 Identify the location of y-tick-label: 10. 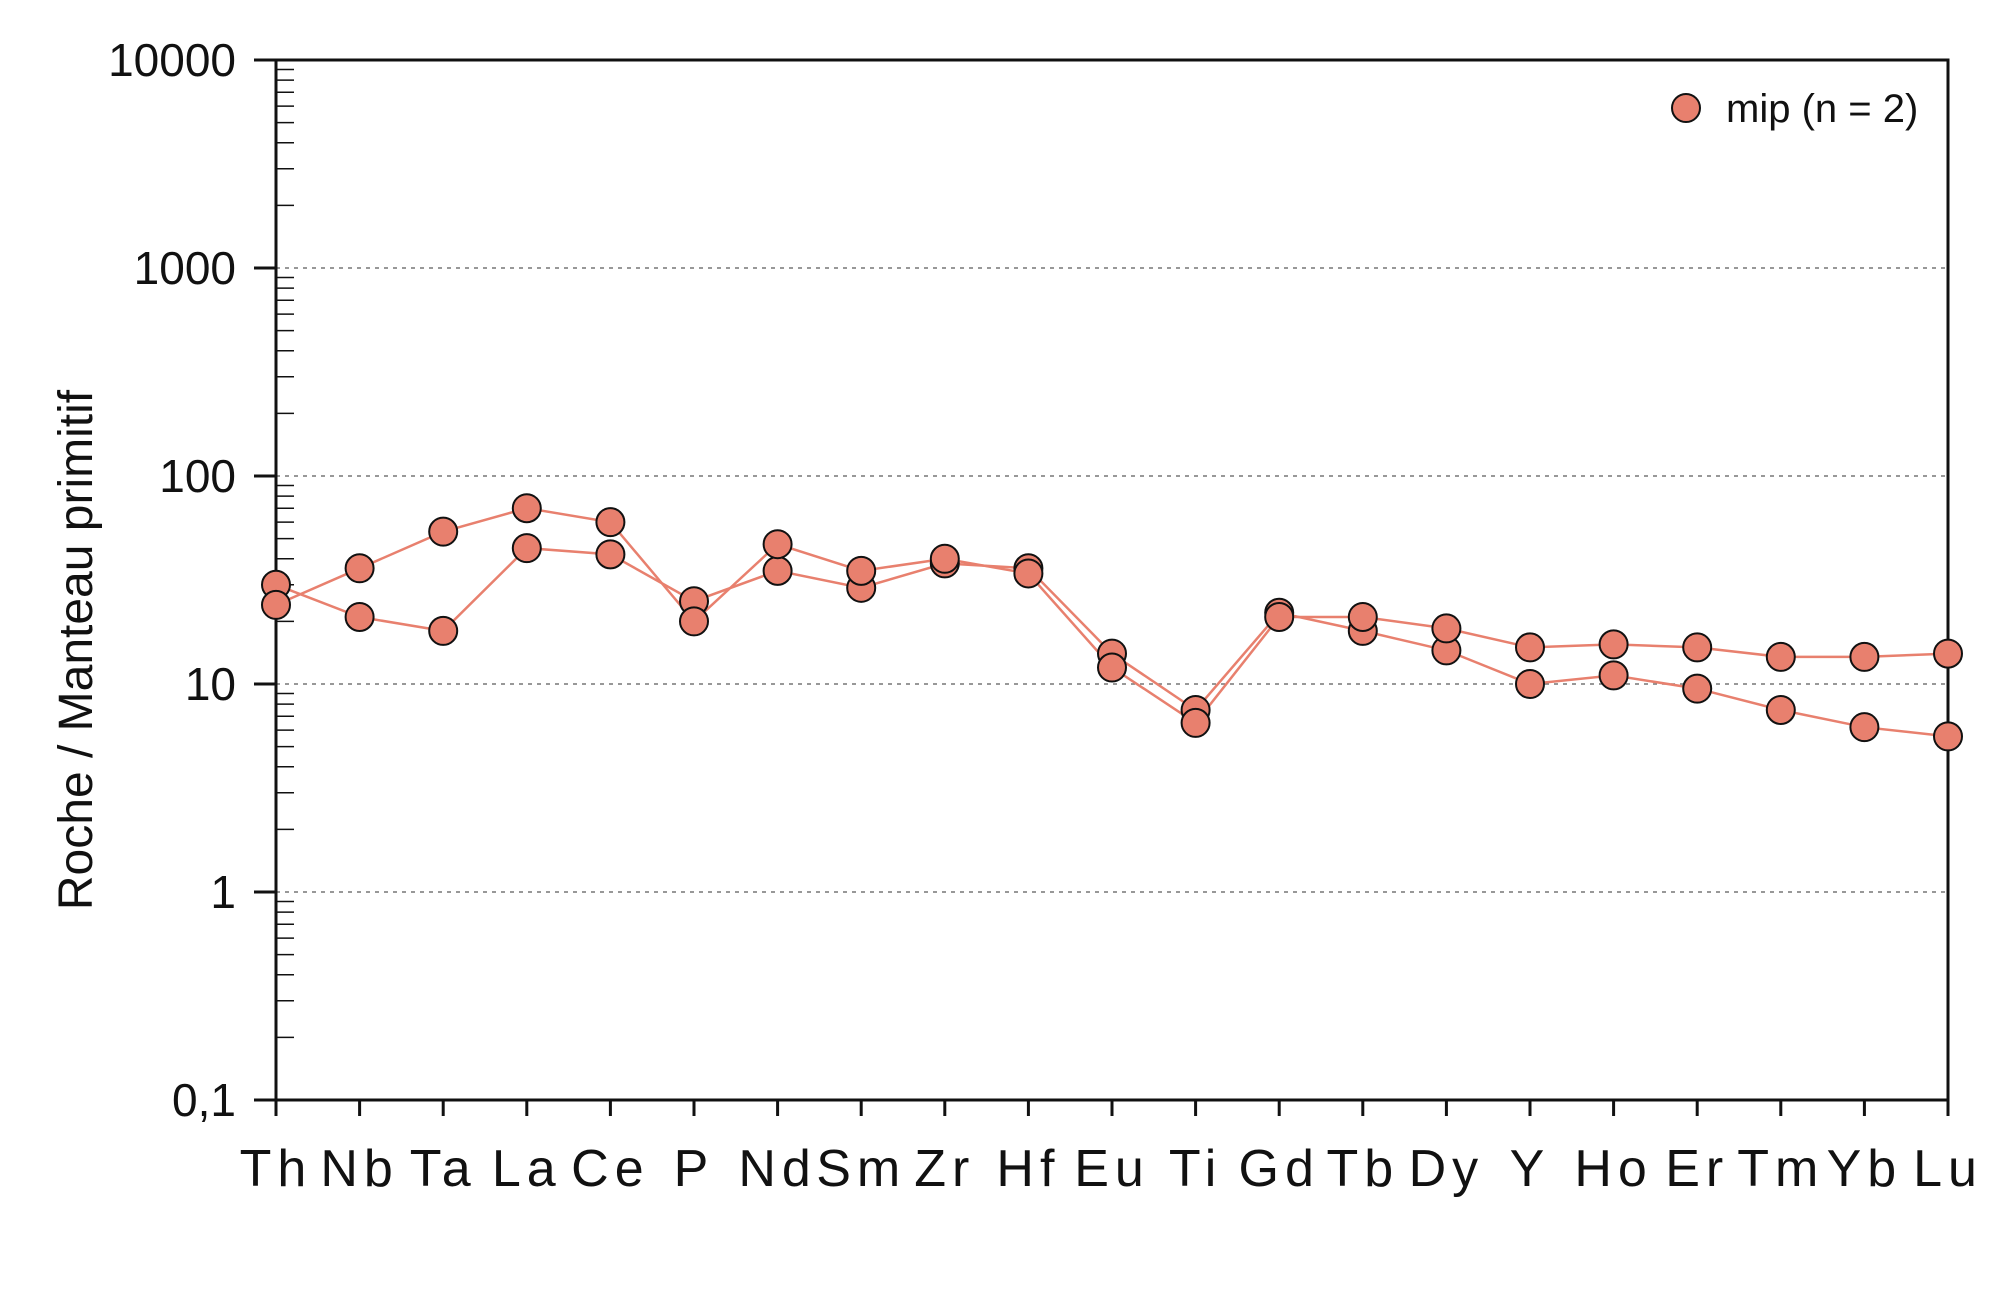
(210, 684).